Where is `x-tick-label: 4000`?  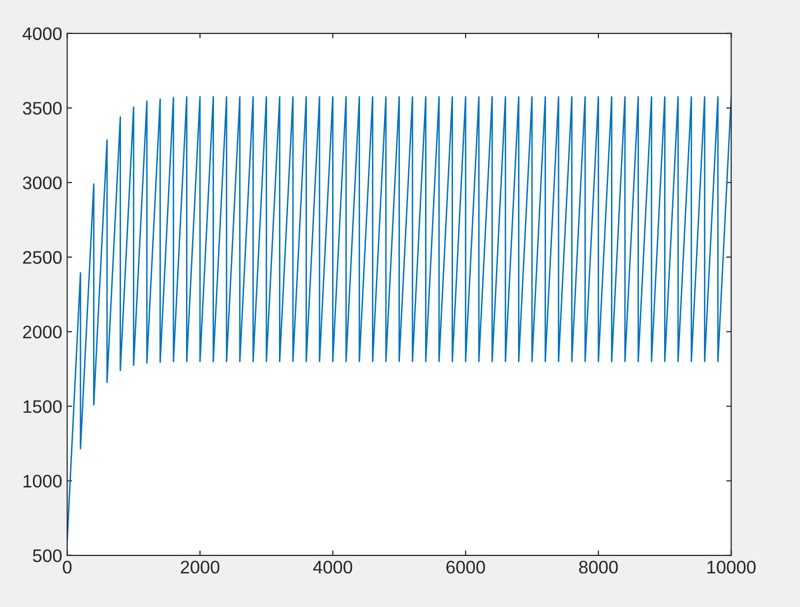 x-tick-label: 4000 is located at coordinates (332, 567).